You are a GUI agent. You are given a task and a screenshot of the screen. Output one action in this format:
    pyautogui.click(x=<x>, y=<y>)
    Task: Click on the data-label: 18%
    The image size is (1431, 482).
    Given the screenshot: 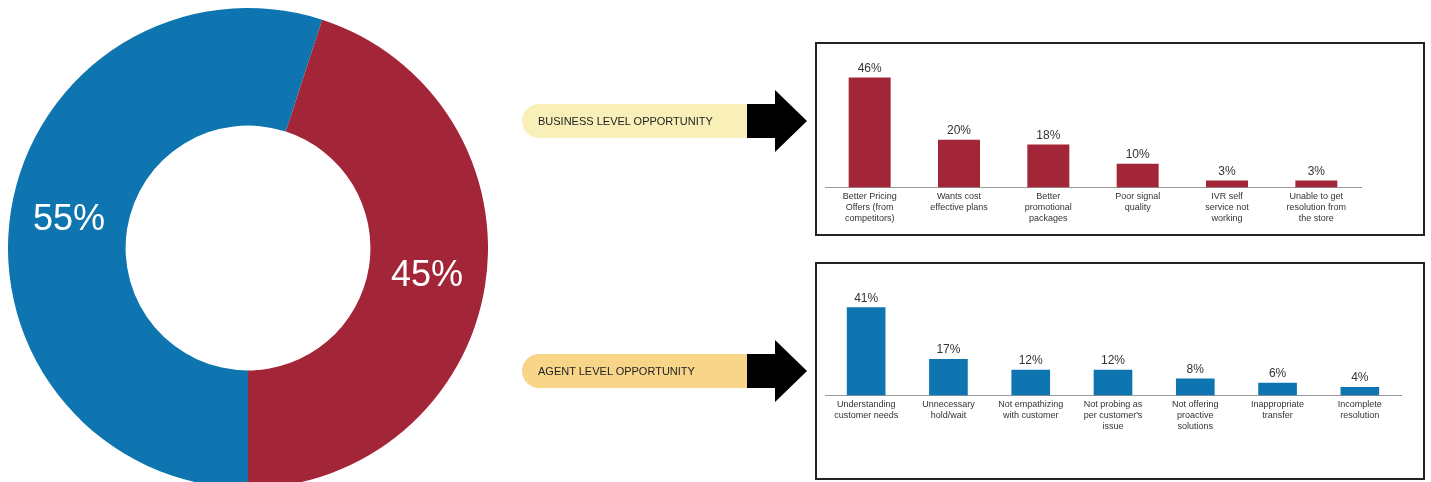 What is the action you would take?
    pyautogui.click(x=1048, y=134)
    